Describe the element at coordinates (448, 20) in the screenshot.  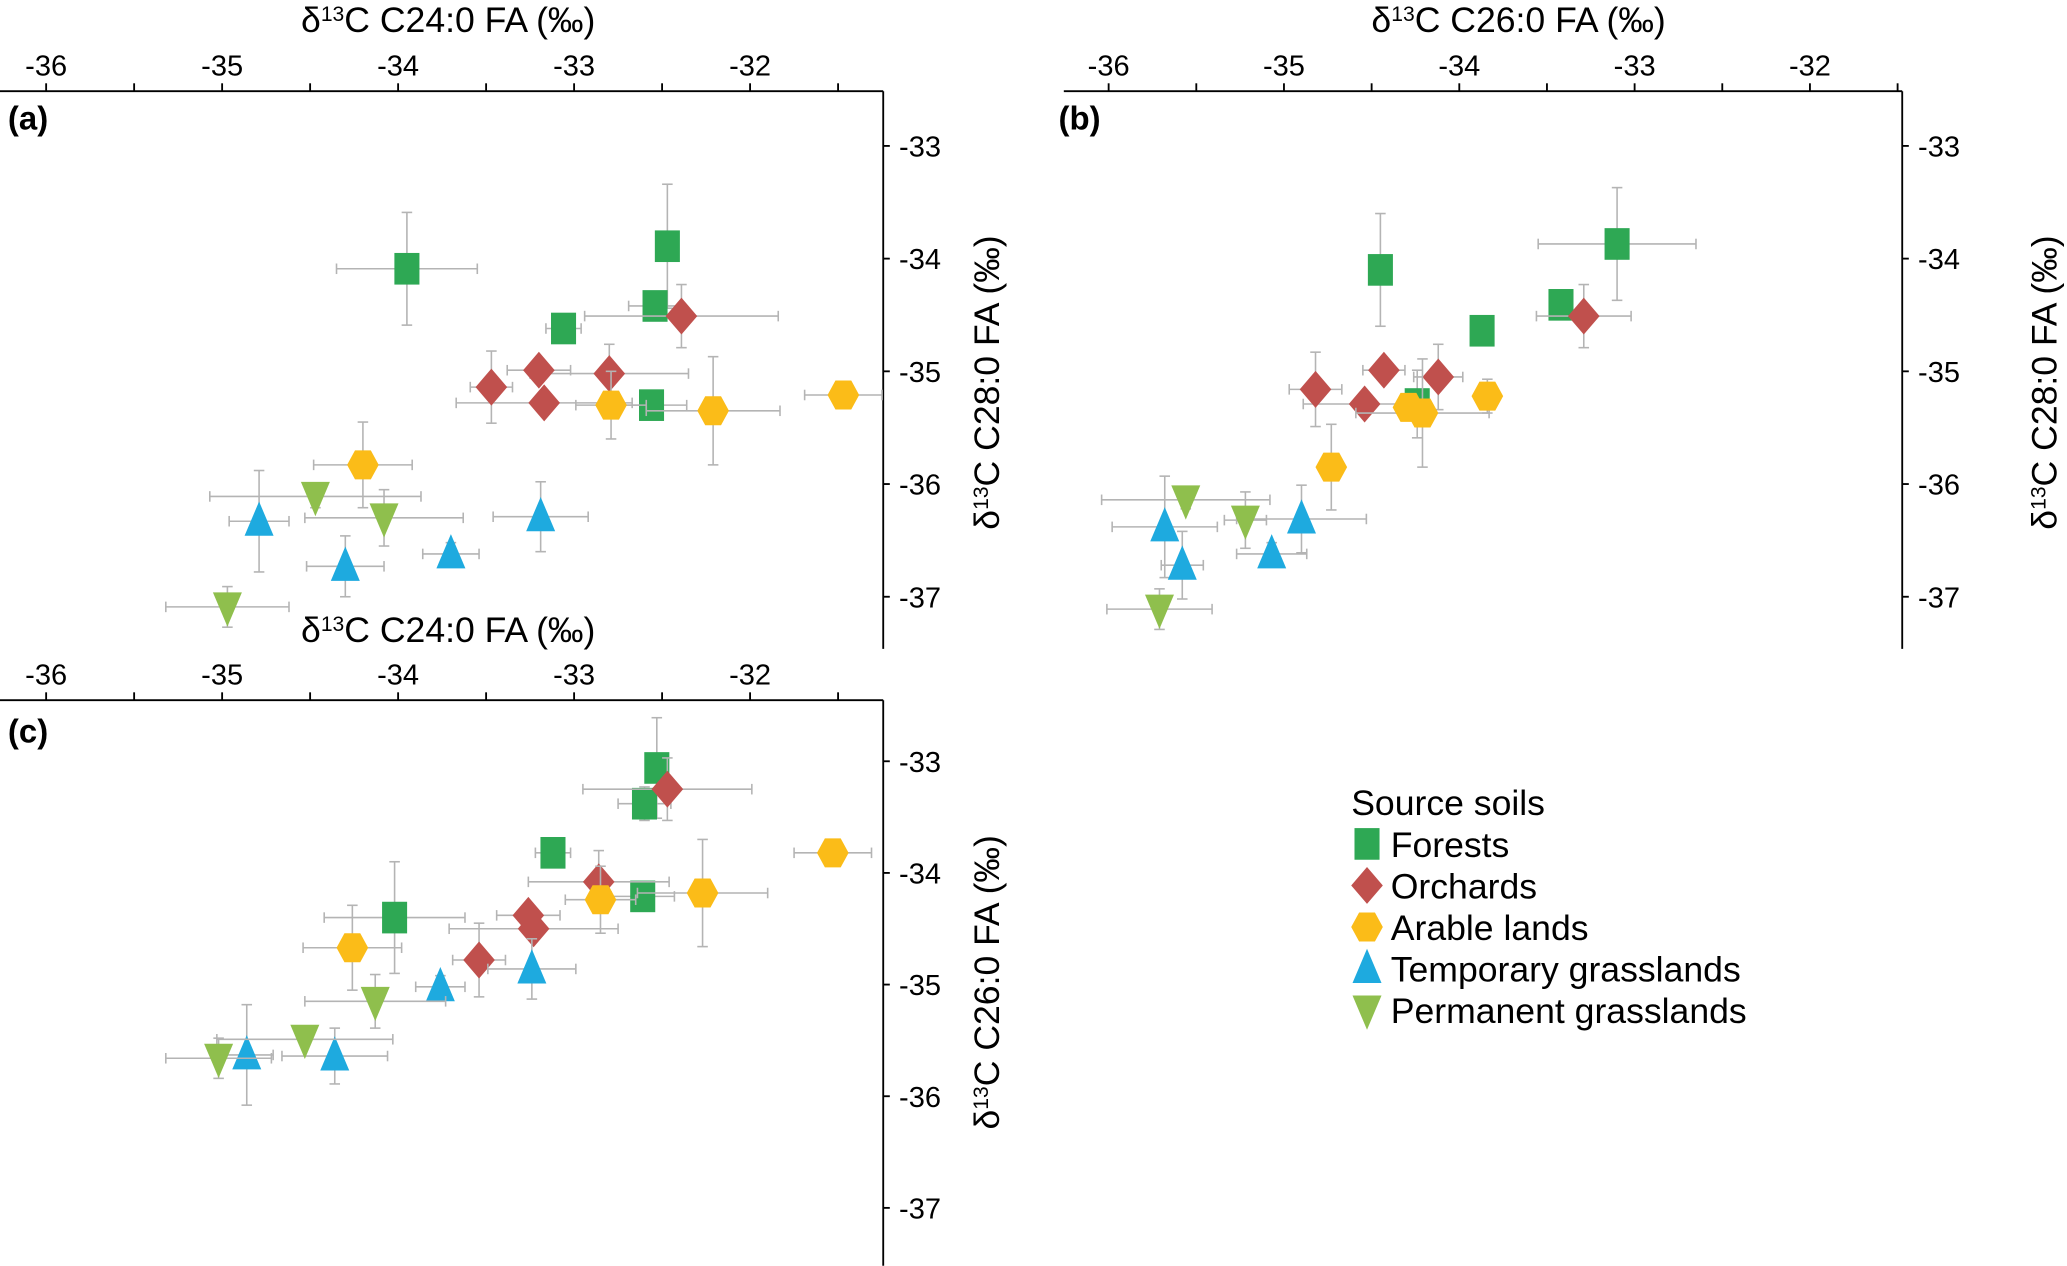
I see `panel-a-x-axis-title: δ13C C24:0 FA (‰)` at that location.